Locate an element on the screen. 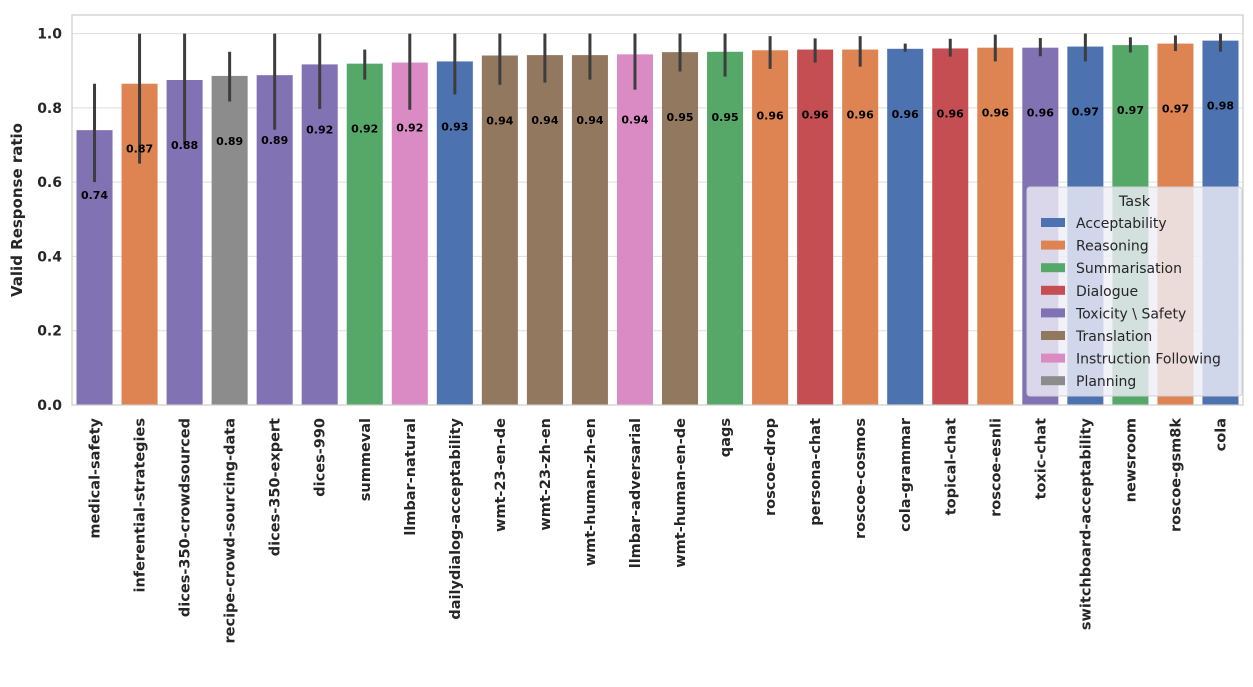 Image resolution: width=1253 pixels, height=687 pixels. bar-cola-grammar is located at coordinates (905, 227).